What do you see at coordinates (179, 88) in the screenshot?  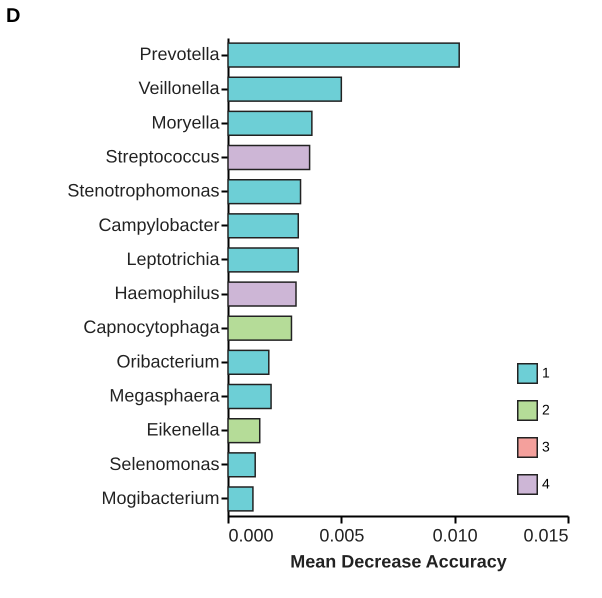 I see `y-tick-label: Veillonella` at bounding box center [179, 88].